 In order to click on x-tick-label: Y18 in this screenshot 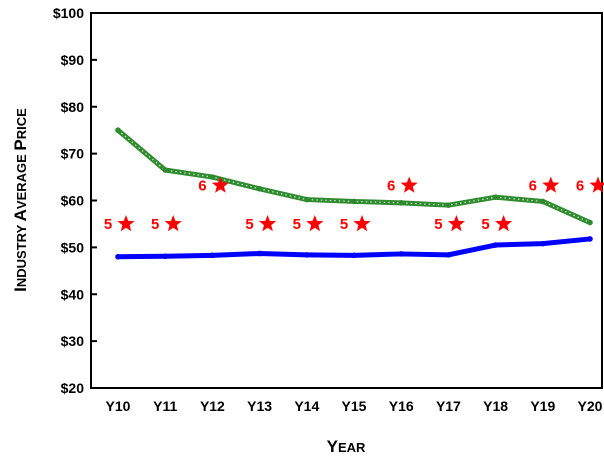, I will do `click(495, 406)`.